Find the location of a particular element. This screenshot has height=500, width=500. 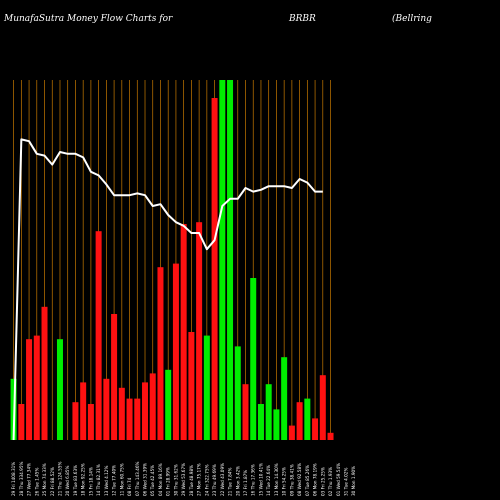

x-tick-label: 08 Fri 74 is located at coordinates (129, 486).